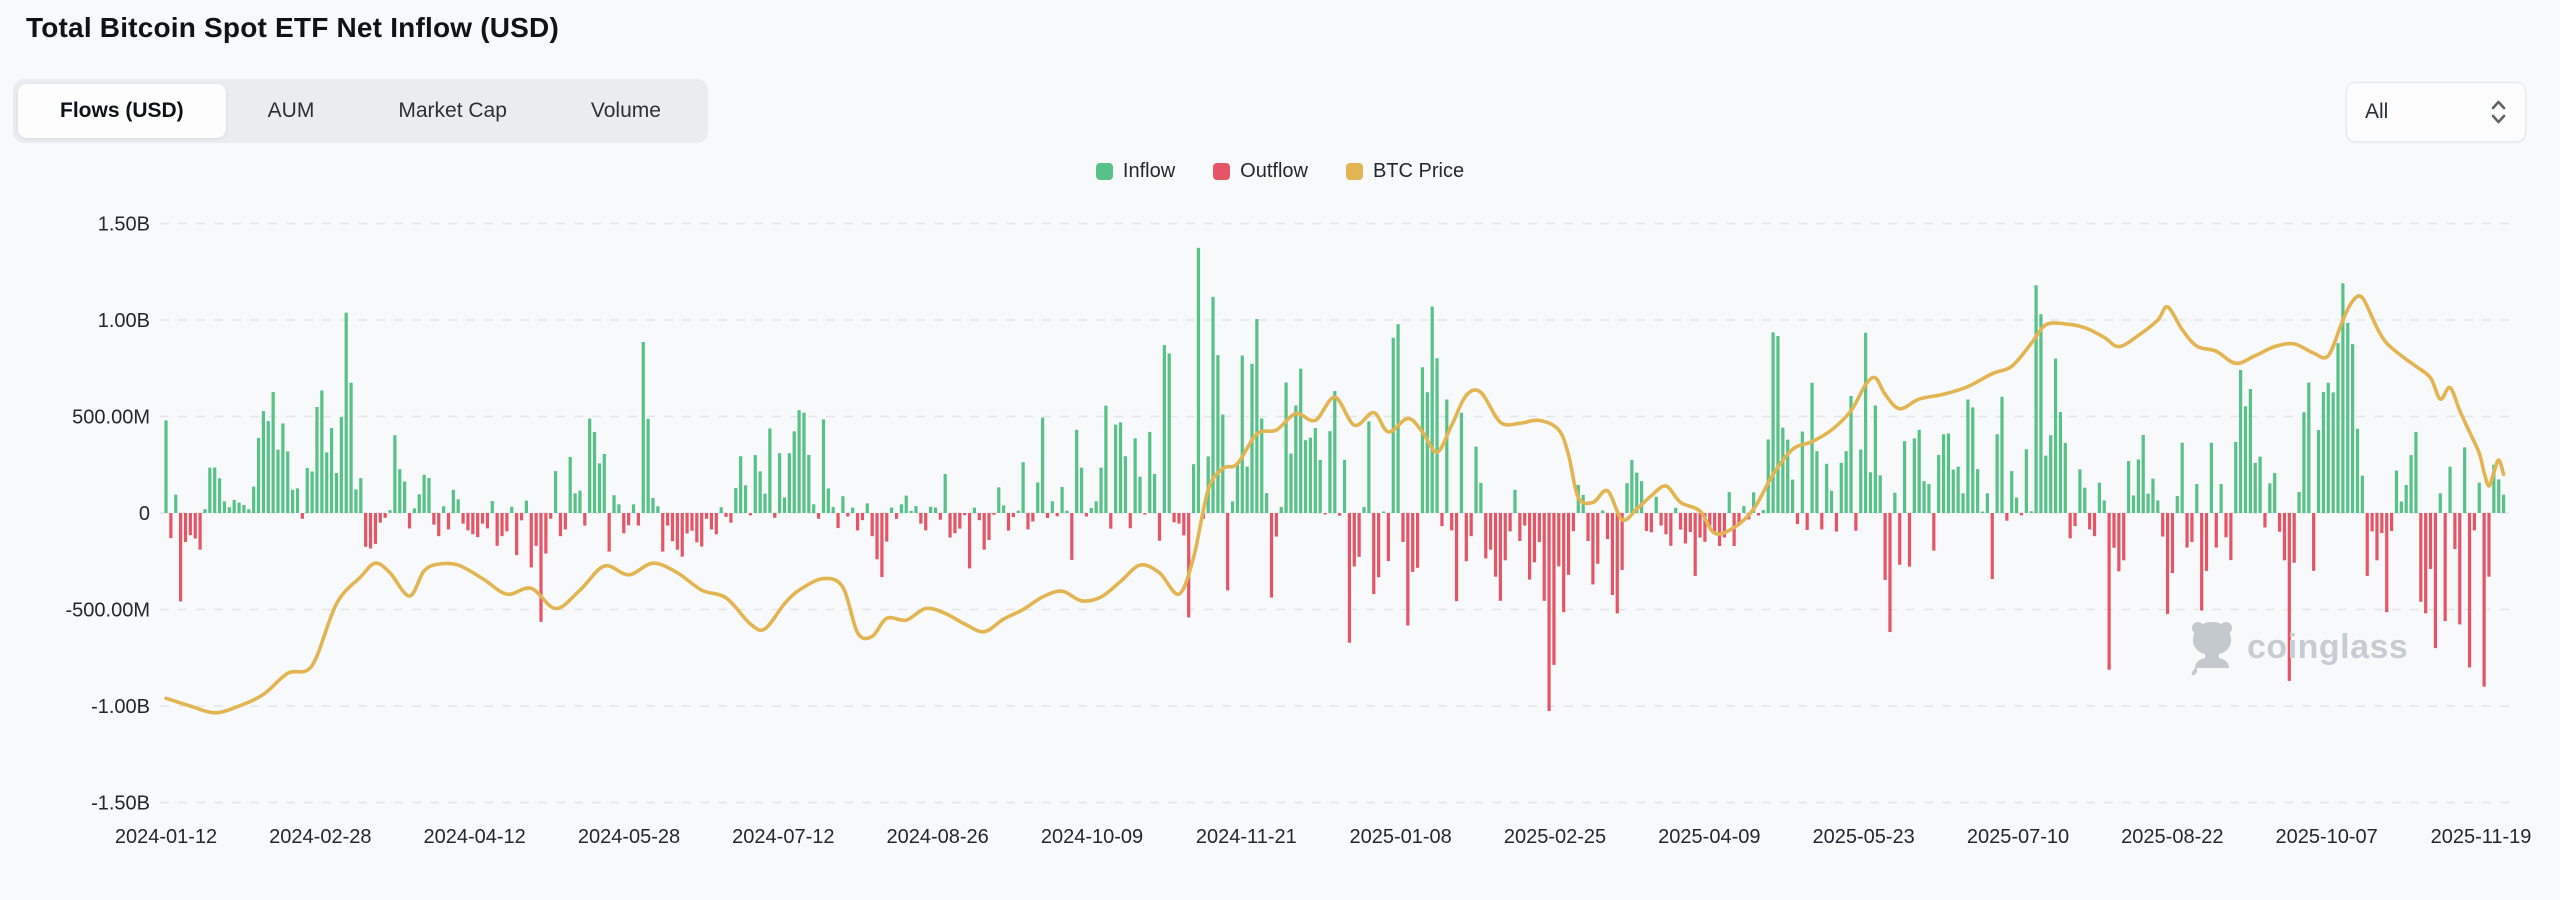 This screenshot has width=2560, height=900. I want to click on page-title: Total Bitcoin Spot ETF Net Inflow (USD), so click(293, 27).